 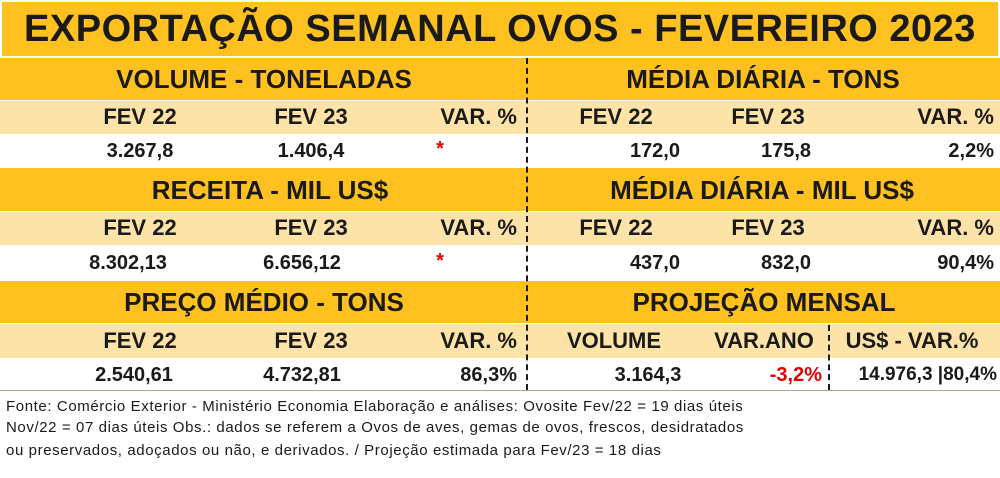 I want to click on preco-value-fev22: 2.540,61, so click(x=134, y=375).